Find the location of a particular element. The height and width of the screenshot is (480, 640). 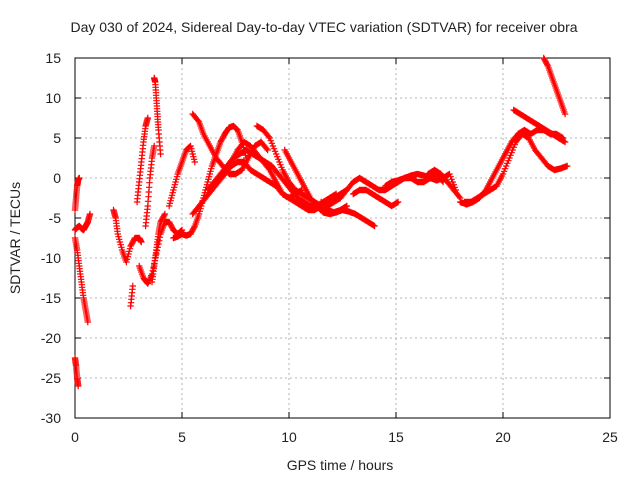

x-tick-label: 25 is located at coordinates (610, 437).